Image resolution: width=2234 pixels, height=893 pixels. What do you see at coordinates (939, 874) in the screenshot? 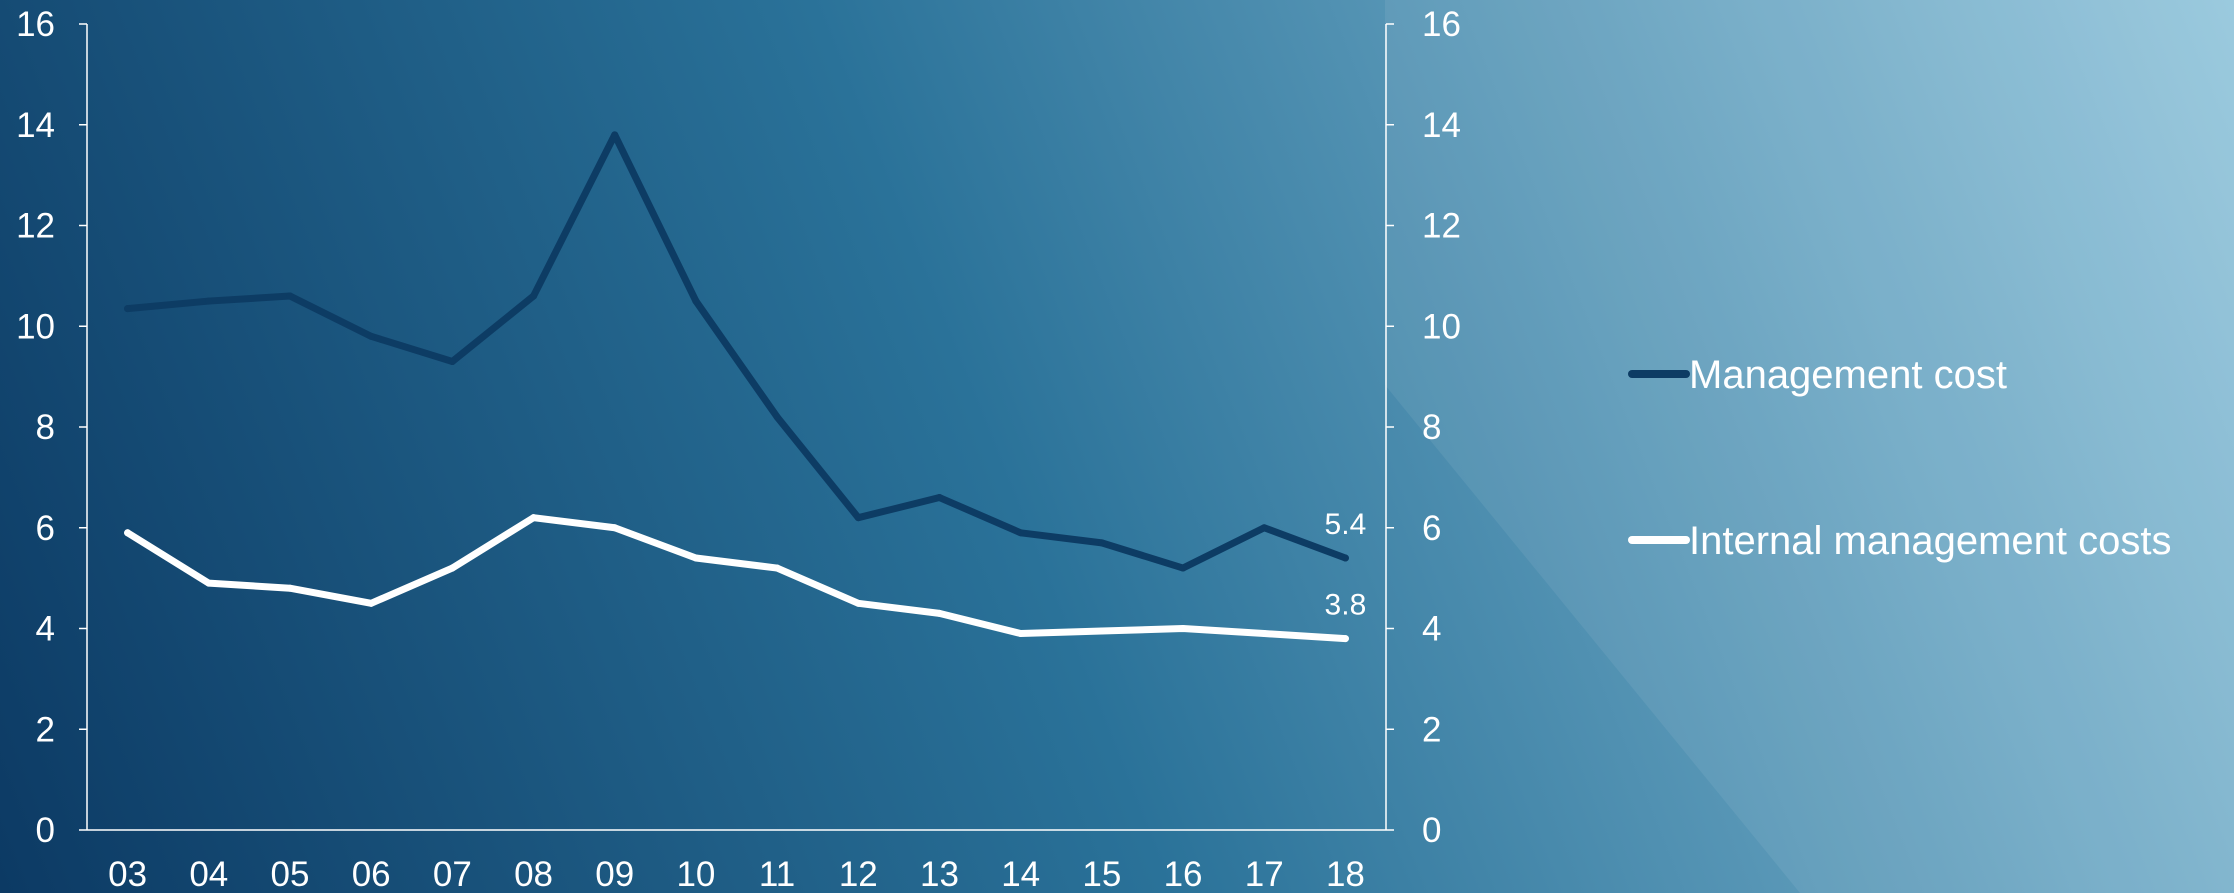
I see `x-tick-label: 13` at bounding box center [939, 874].